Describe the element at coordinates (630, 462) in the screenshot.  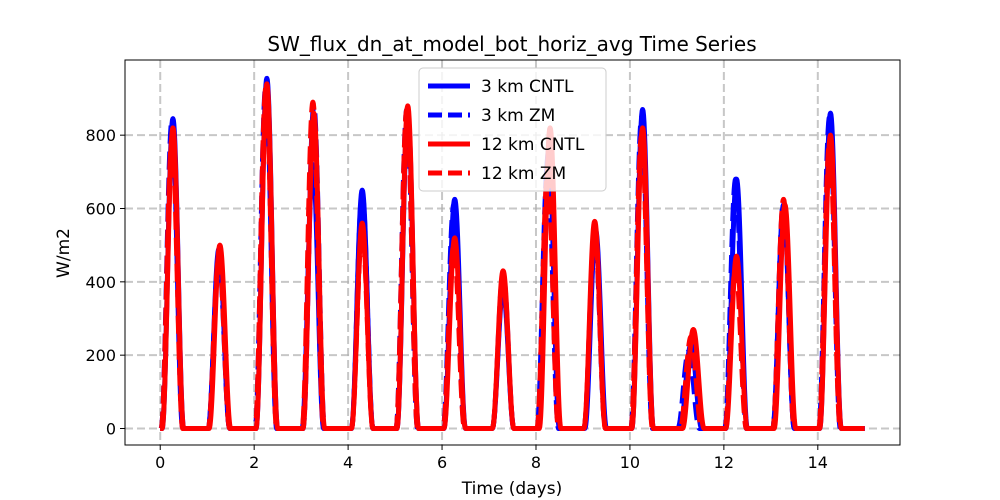
I see `x-tick-label: 10` at that location.